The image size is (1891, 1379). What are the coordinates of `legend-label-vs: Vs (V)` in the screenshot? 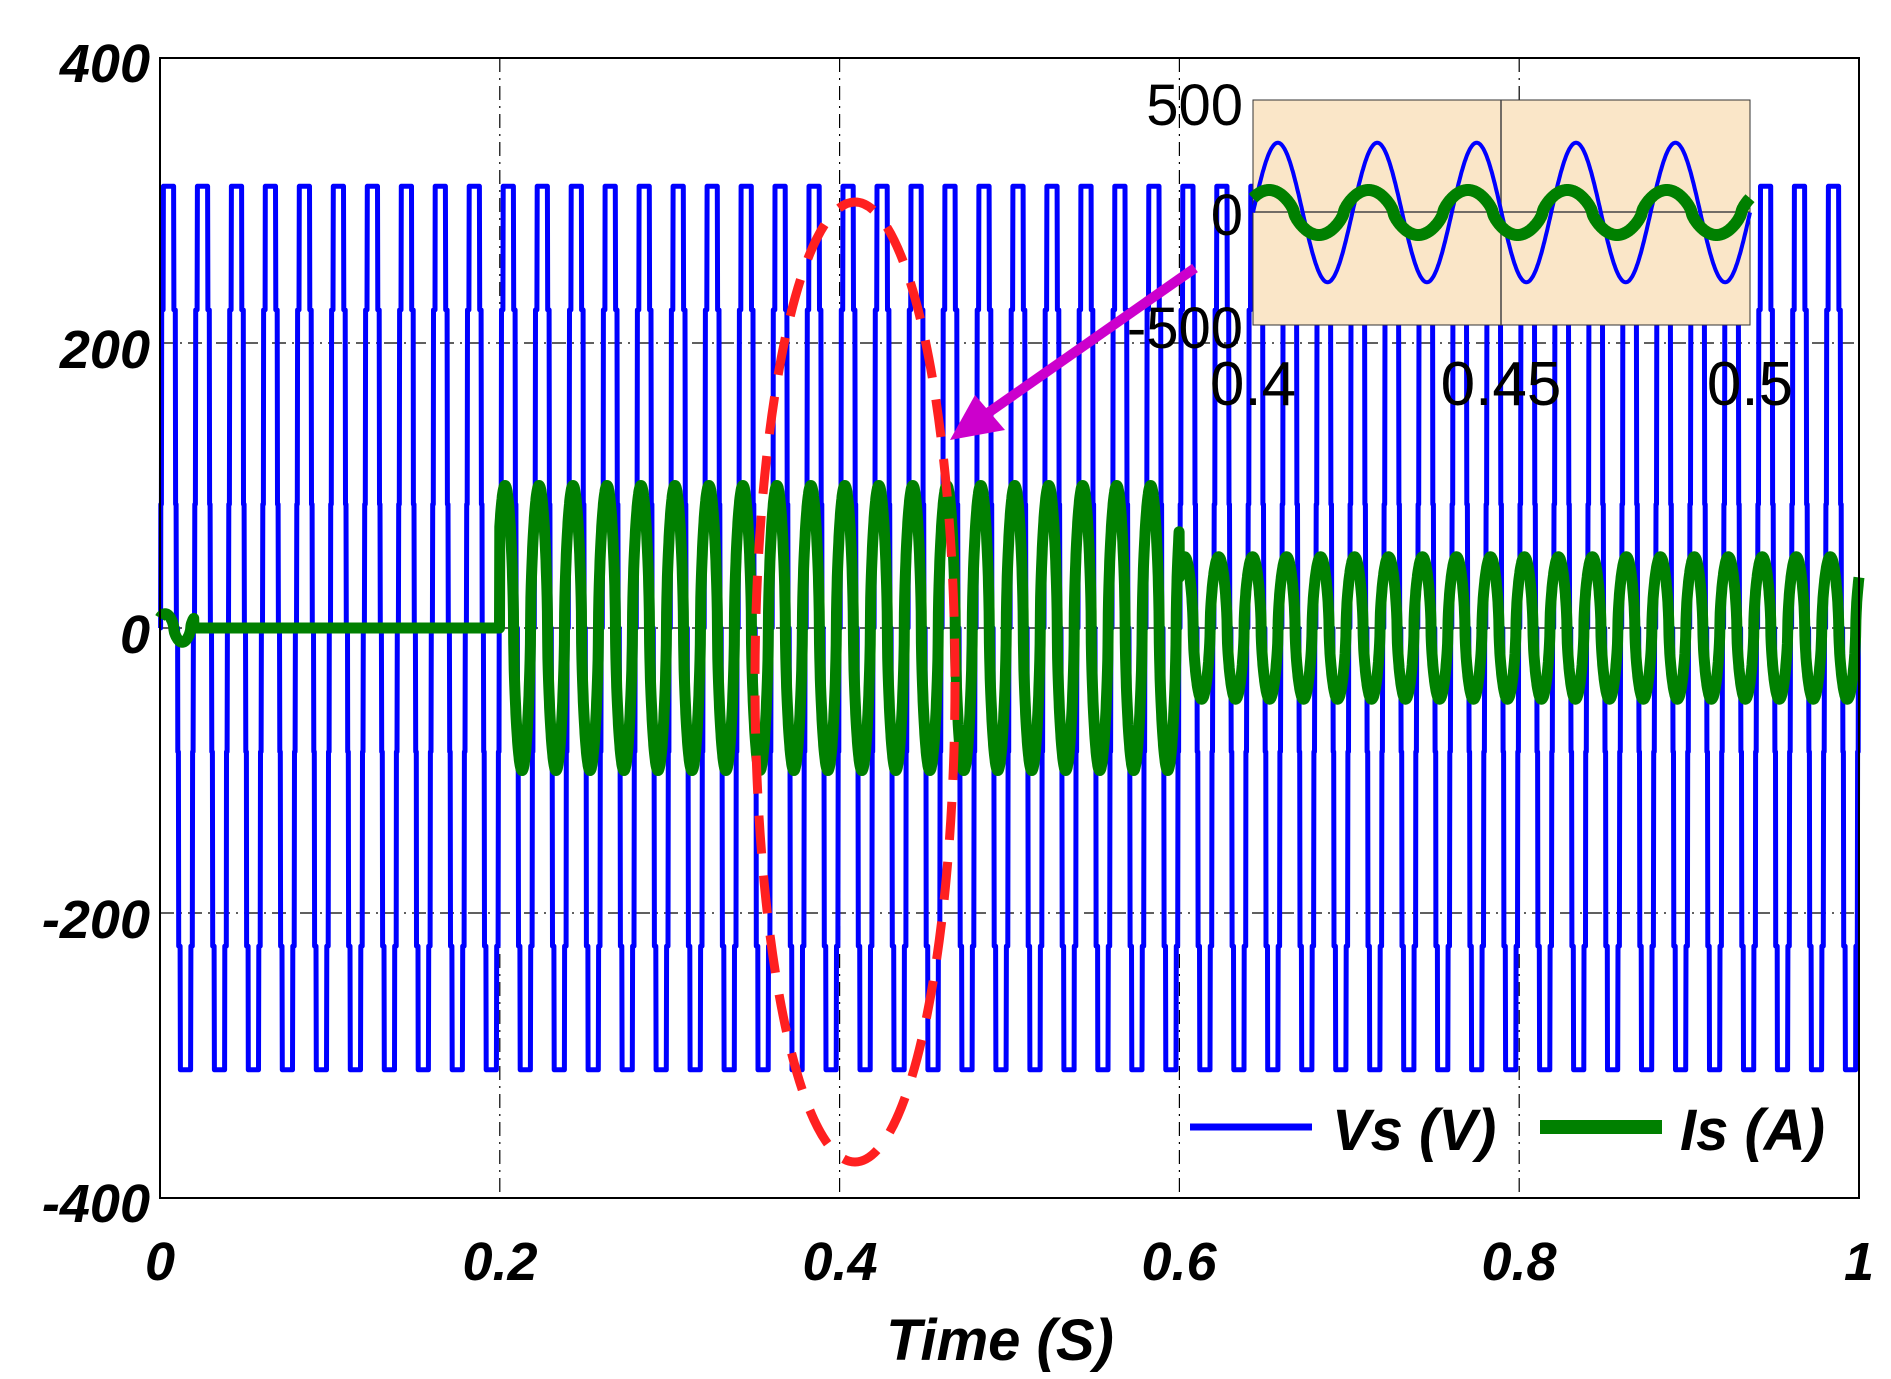 It's located at (1414, 1130).